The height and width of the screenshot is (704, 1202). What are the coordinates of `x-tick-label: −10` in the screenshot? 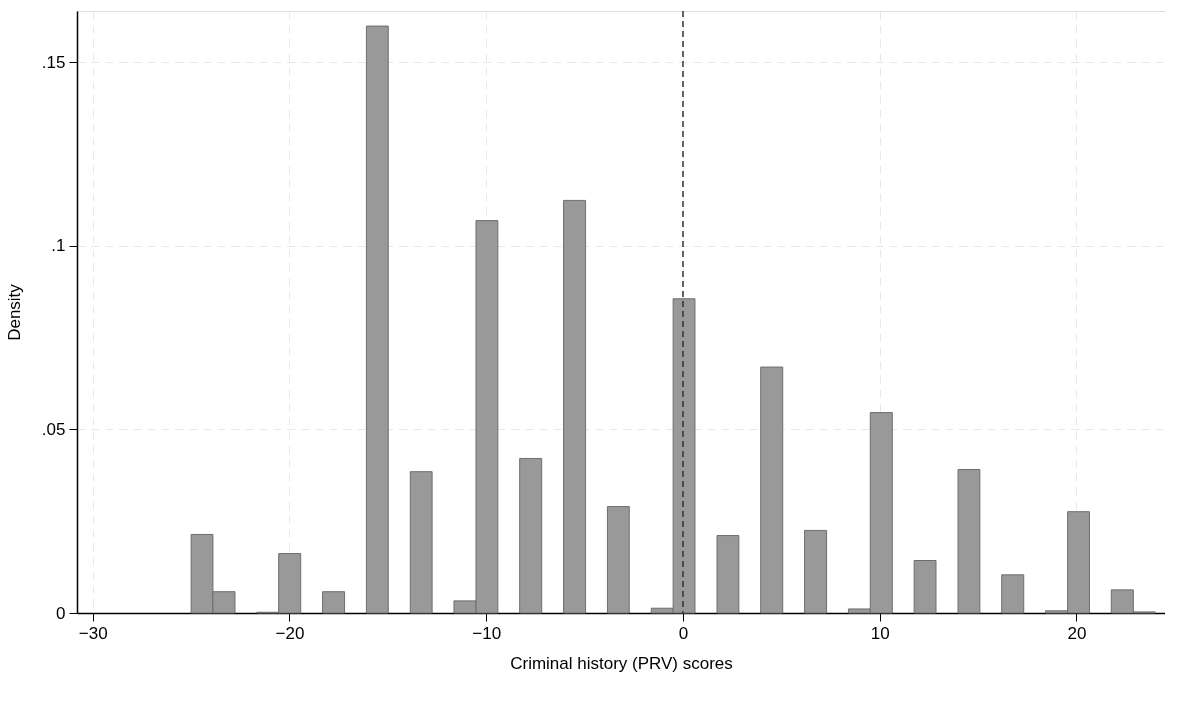 It's located at (487, 633).